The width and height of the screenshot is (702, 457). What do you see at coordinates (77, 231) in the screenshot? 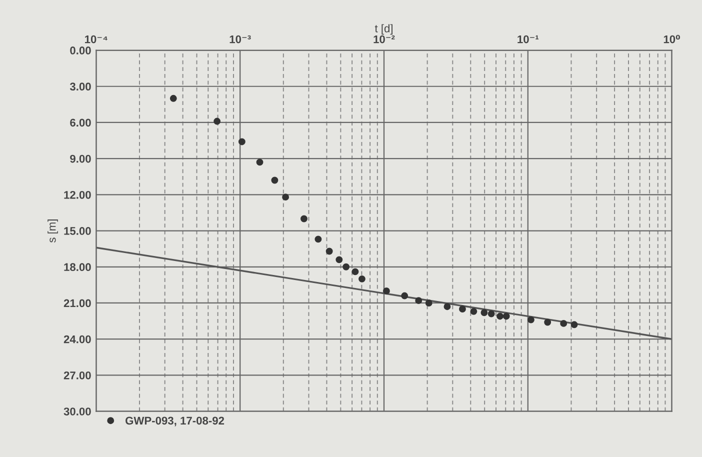
I see `y-tick-label: 15.00` at bounding box center [77, 231].